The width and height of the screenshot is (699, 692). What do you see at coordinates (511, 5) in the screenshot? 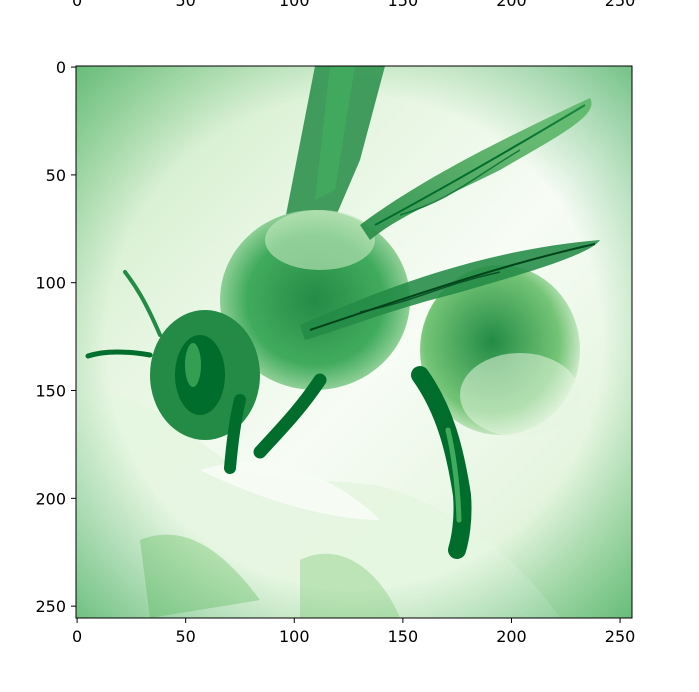
I see `top-panel-tick-label: 200` at bounding box center [511, 5].